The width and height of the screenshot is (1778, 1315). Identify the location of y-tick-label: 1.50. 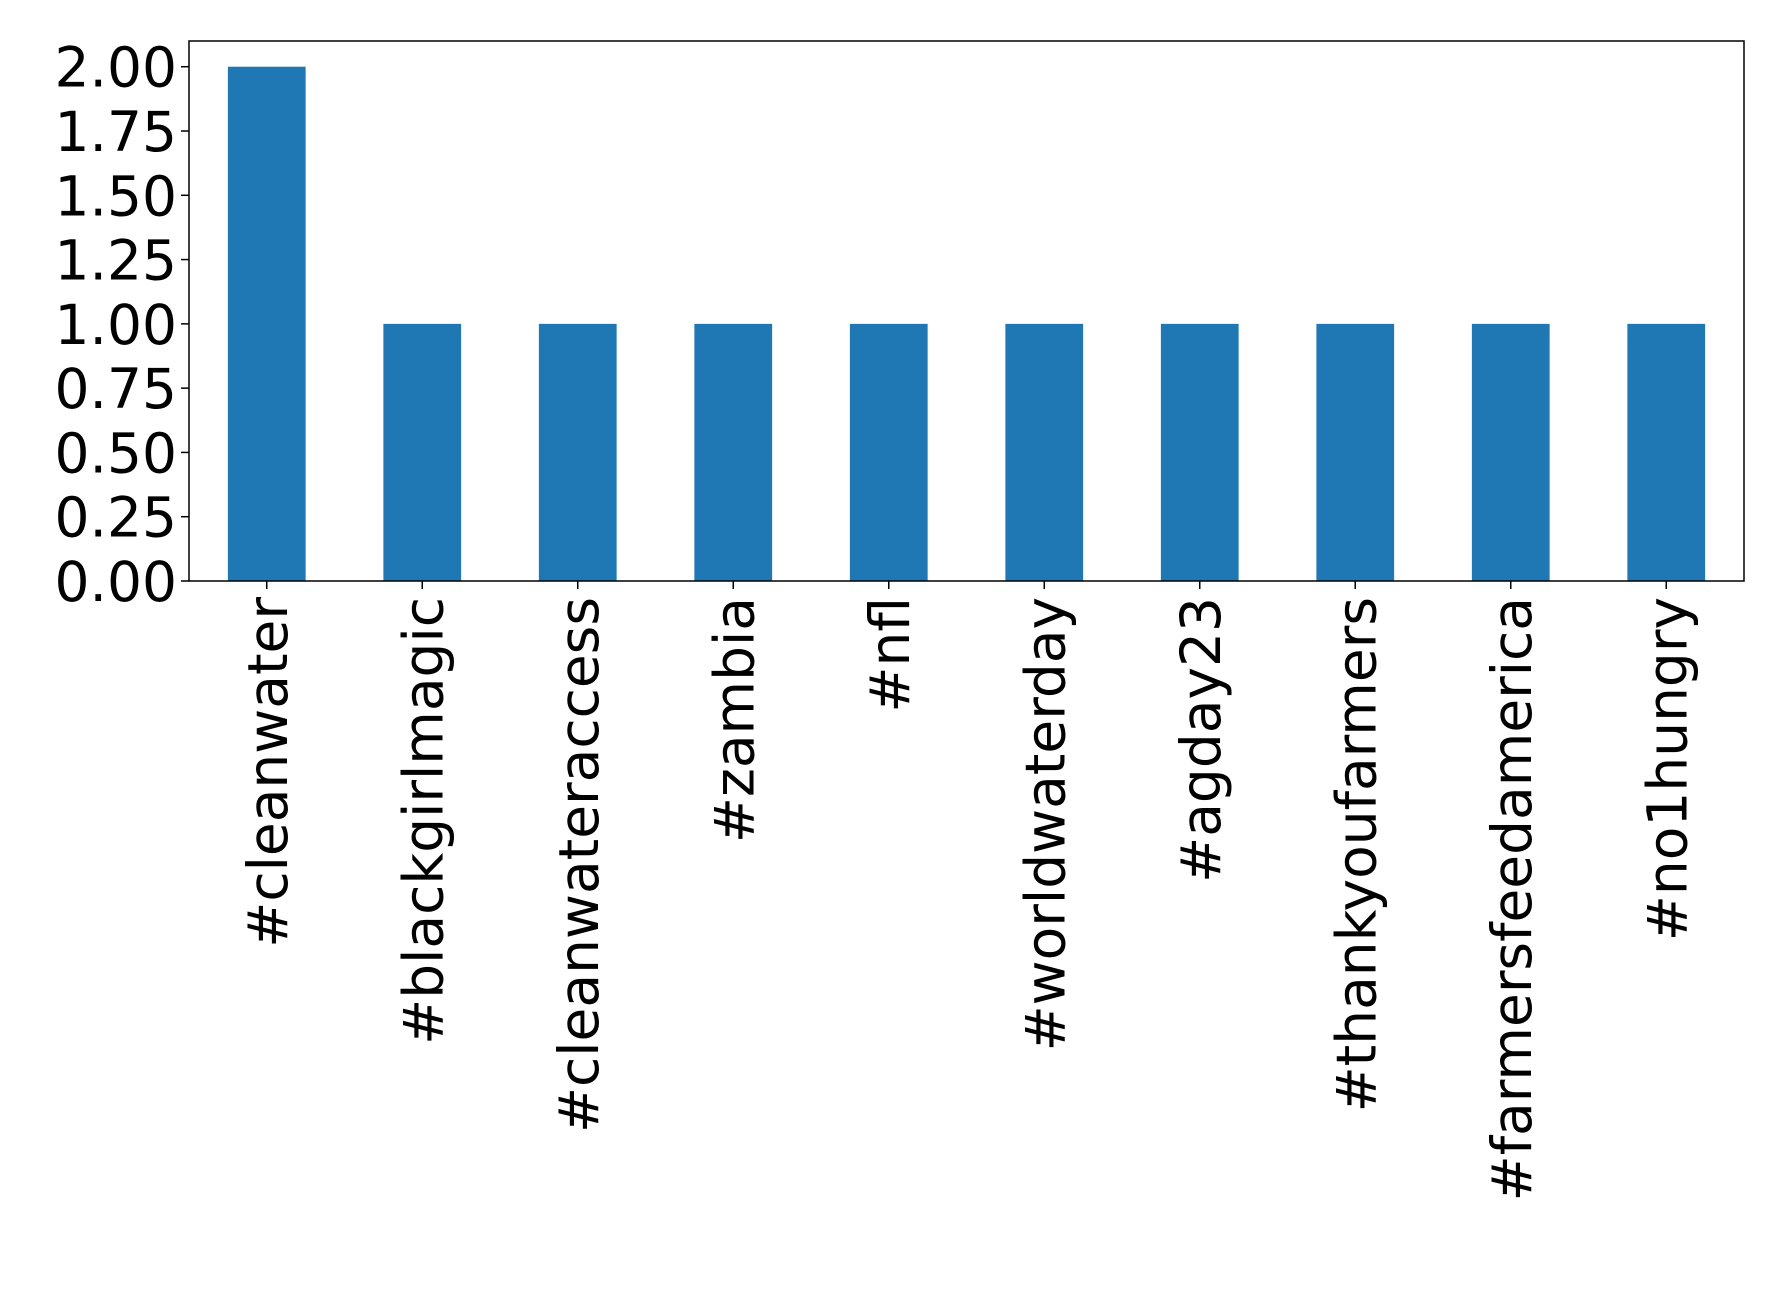
(116, 196).